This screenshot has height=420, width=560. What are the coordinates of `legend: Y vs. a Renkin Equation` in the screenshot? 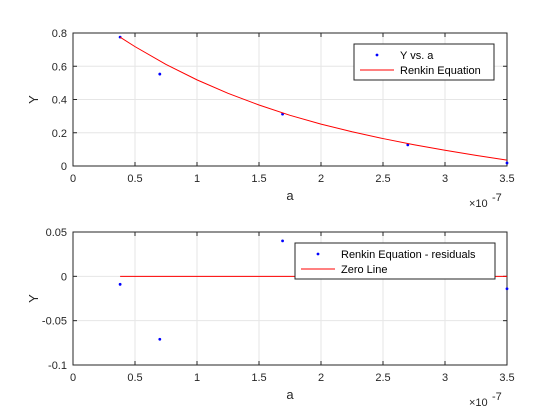 It's located at (424, 62).